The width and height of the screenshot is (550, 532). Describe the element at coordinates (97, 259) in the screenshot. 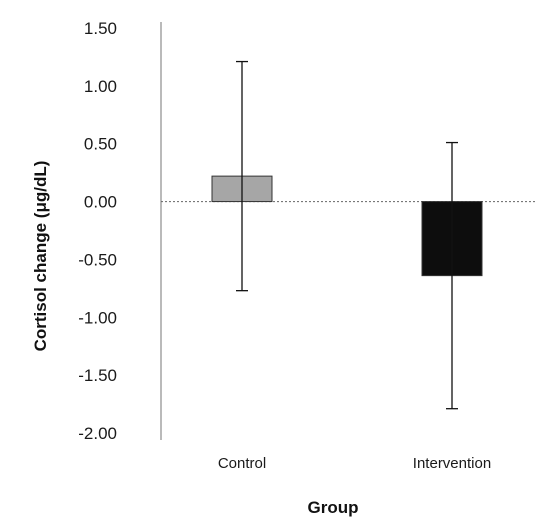

I see `y-tick-label: -0.50` at that location.